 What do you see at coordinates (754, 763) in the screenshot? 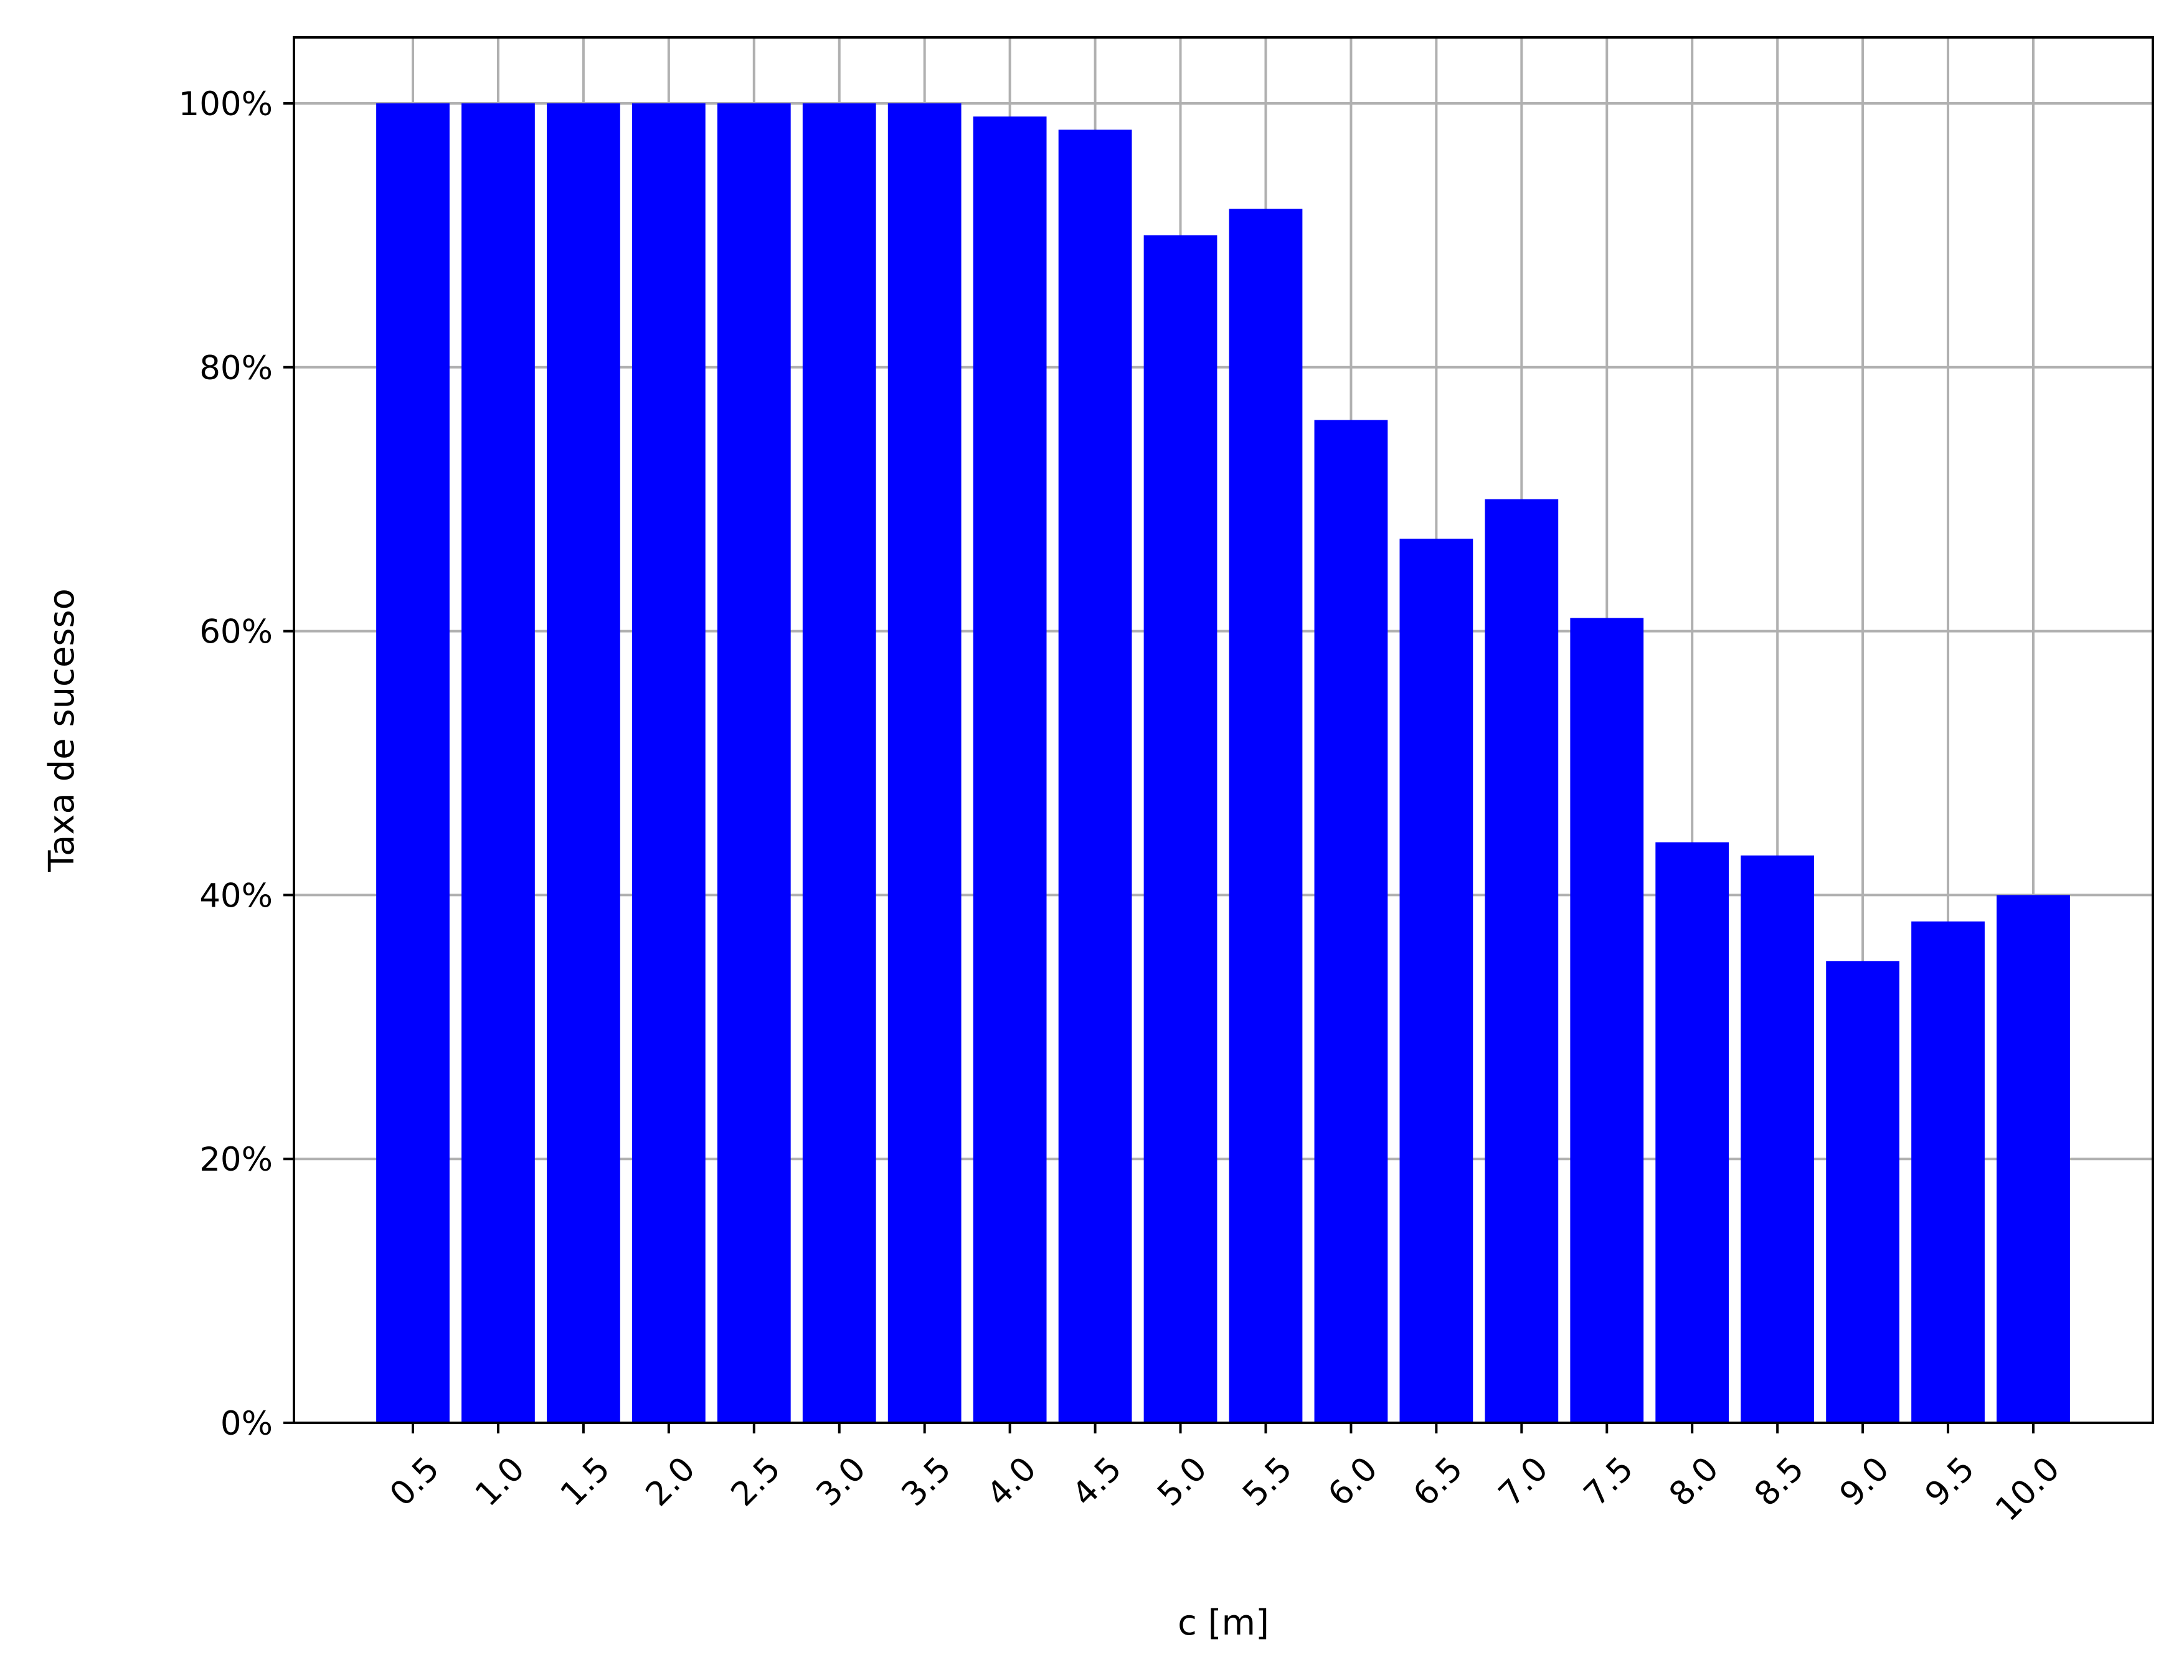
I see `bar-2.5` at bounding box center [754, 763].